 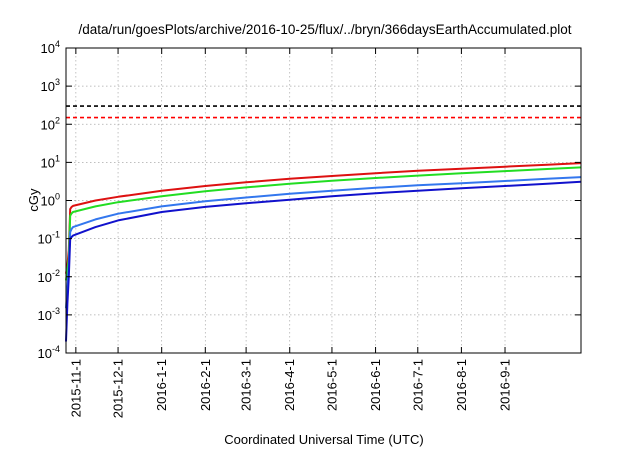 I want to click on x-tick-label: 2016-2-1, so click(x=205, y=385).